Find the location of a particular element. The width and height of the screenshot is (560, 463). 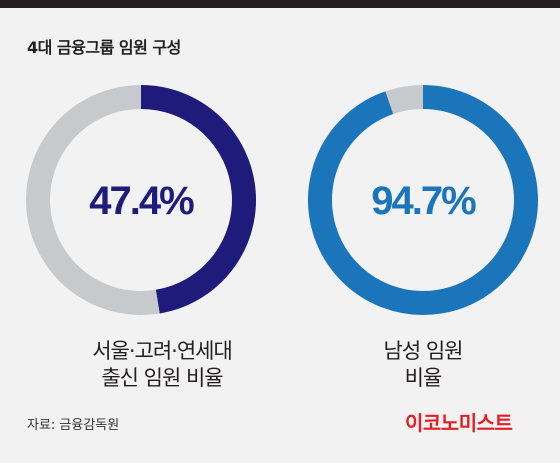

top-bar is located at coordinates (280, 4).